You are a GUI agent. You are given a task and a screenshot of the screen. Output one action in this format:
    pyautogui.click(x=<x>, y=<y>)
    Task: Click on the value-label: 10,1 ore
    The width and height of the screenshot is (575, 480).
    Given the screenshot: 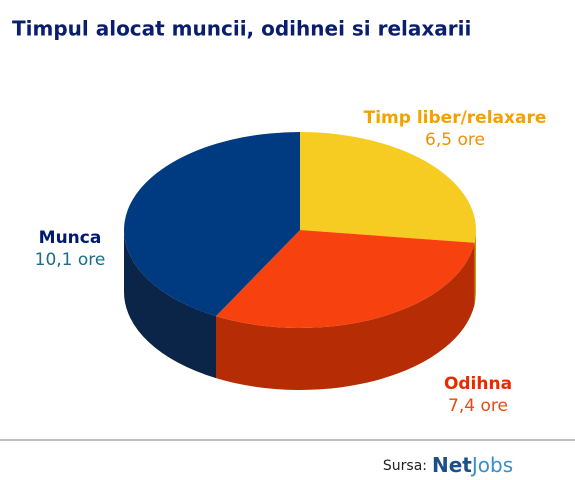 What is the action you would take?
    pyautogui.click(x=70, y=260)
    